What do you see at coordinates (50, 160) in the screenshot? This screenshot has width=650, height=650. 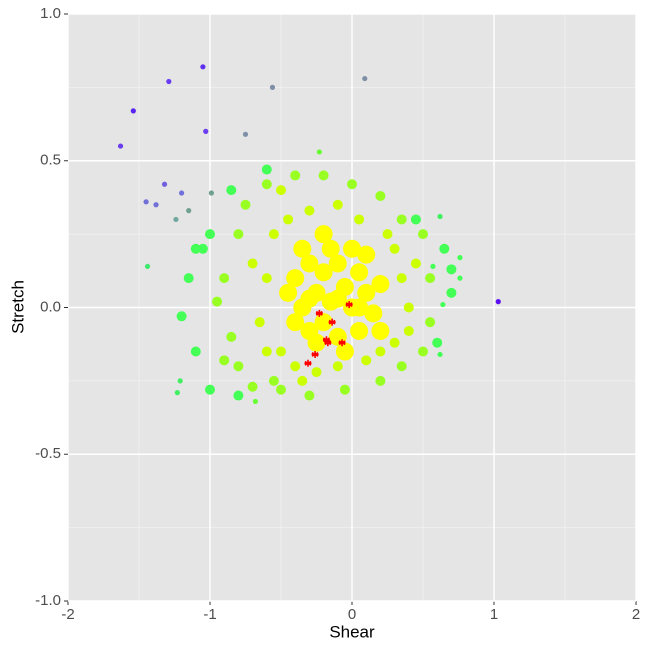 I see `y-tick-label: 0.5` at bounding box center [50, 160].